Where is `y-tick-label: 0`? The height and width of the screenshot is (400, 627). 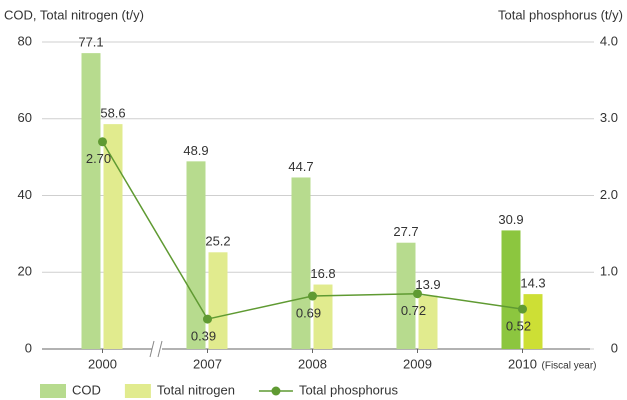 y-tick-label: 0 is located at coordinates (28, 347).